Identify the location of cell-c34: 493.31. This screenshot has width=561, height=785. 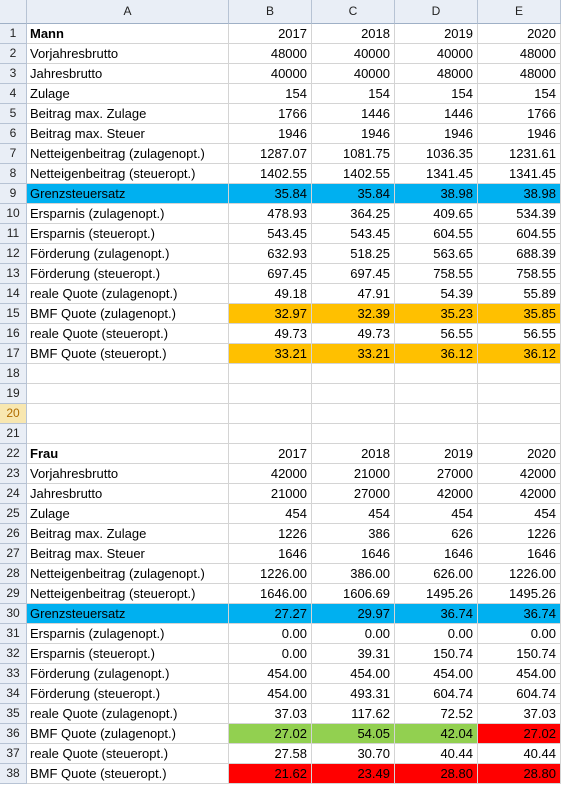
(353, 694).